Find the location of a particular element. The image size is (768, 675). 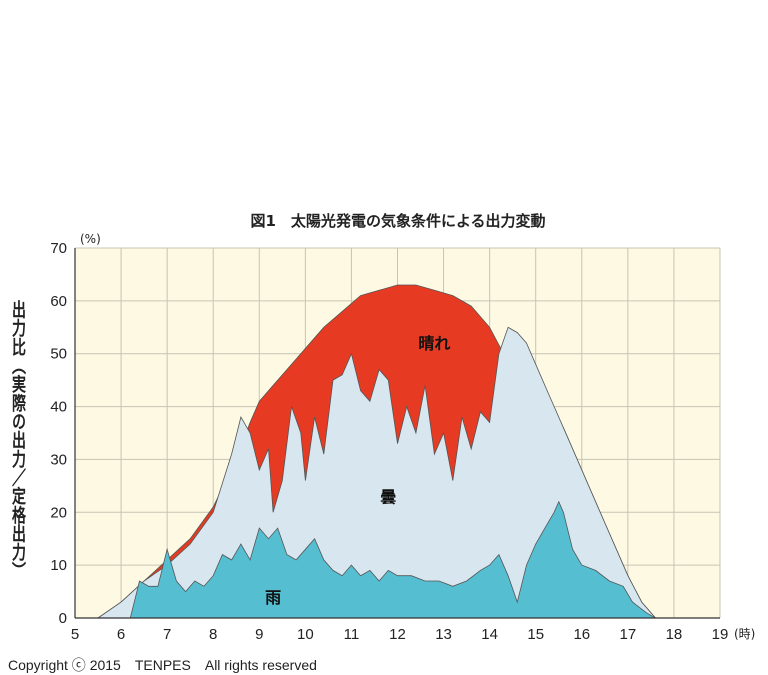

x-unit-label: (時) is located at coordinates (744, 634).